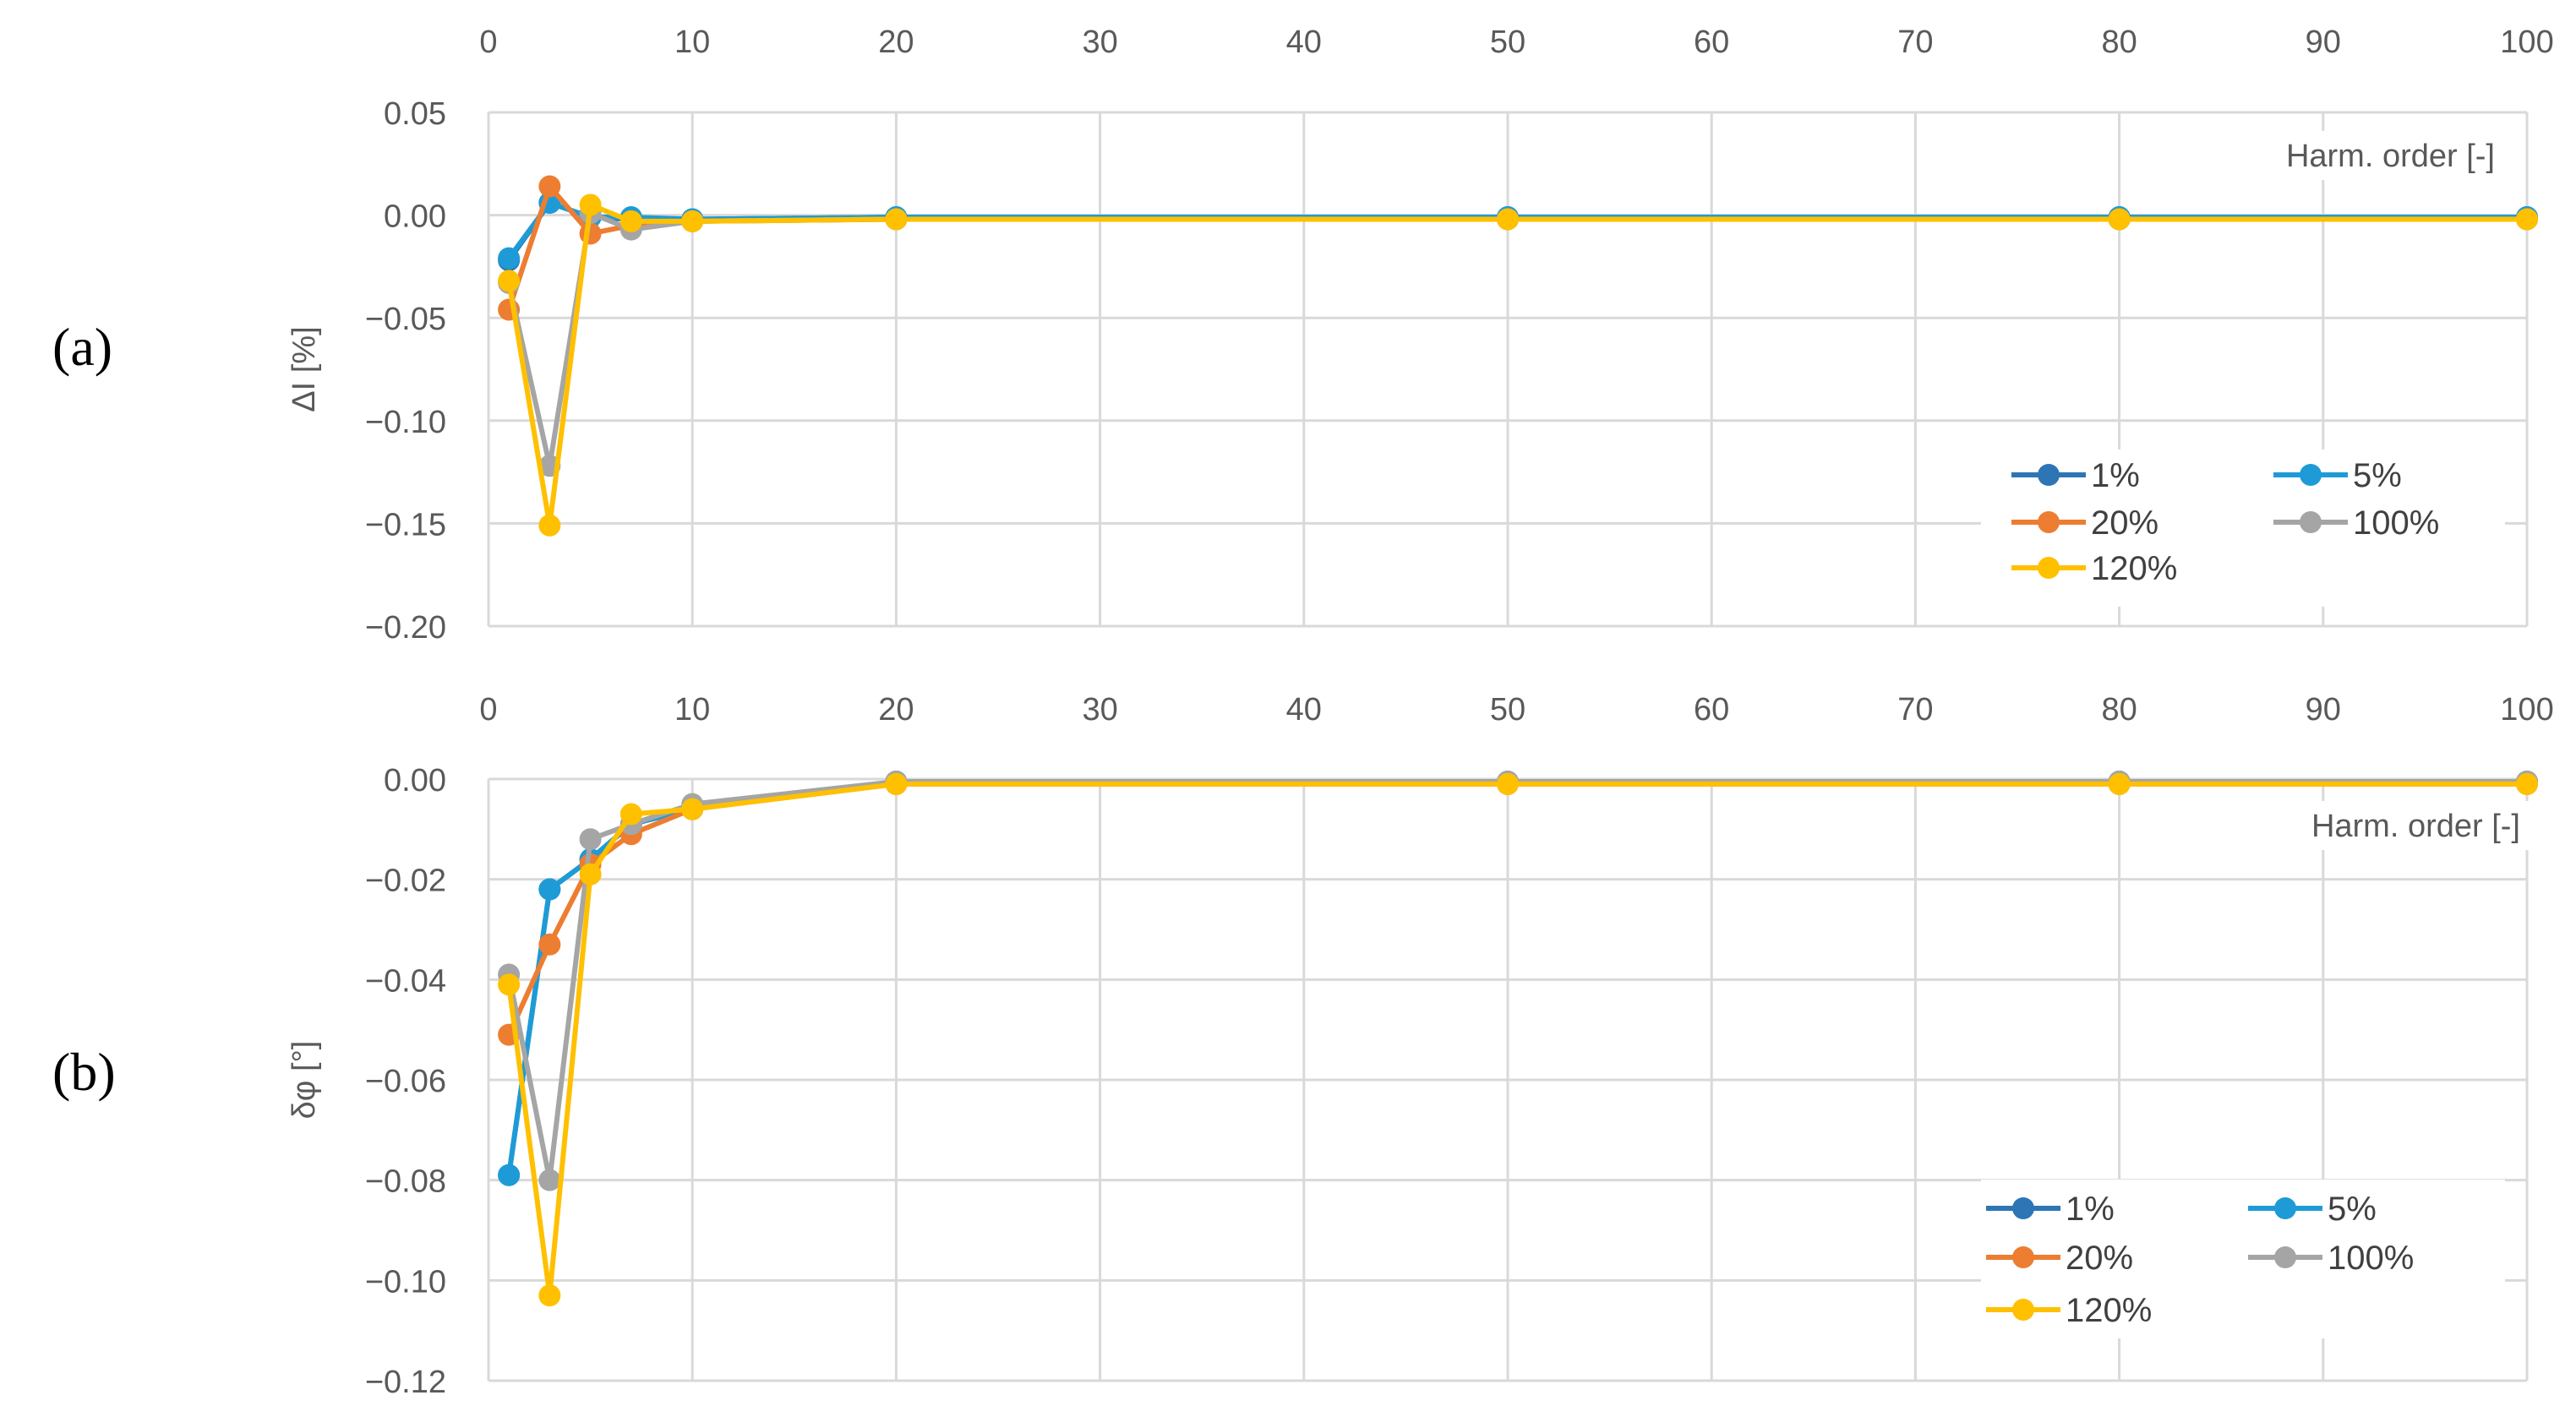 The image size is (2576, 1417). I want to click on series-20pct, so click(1518, 248).